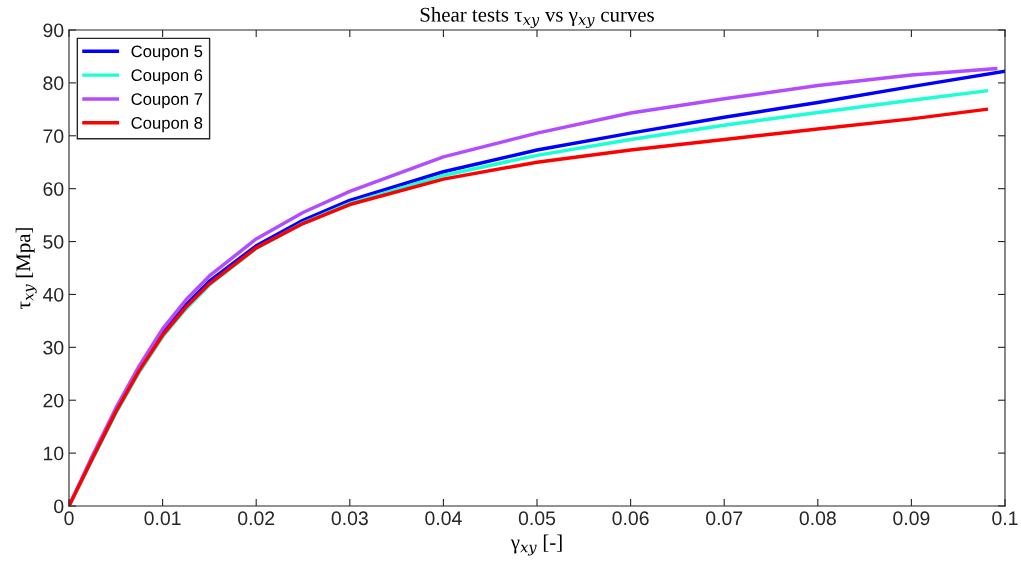 The image size is (1021, 573). What do you see at coordinates (54, 453) in the screenshot?
I see `y-tick-label: 10` at bounding box center [54, 453].